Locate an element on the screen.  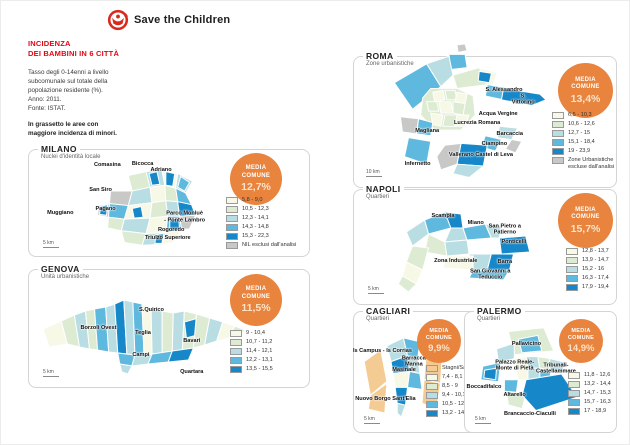
legend-item: 9,4 - 10,1 is located at coordinates (450, 395).